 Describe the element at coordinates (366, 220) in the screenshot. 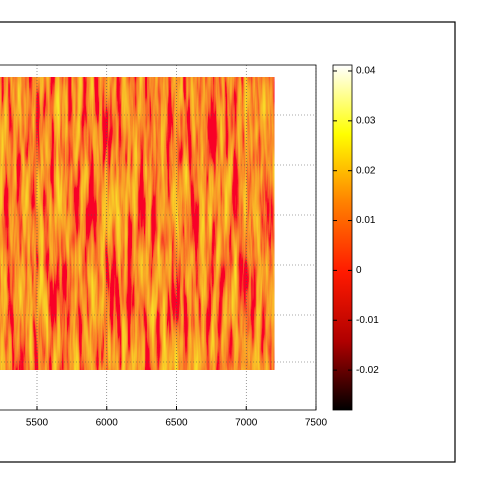

I see `colorbar-tick-label: 0.01` at that location.